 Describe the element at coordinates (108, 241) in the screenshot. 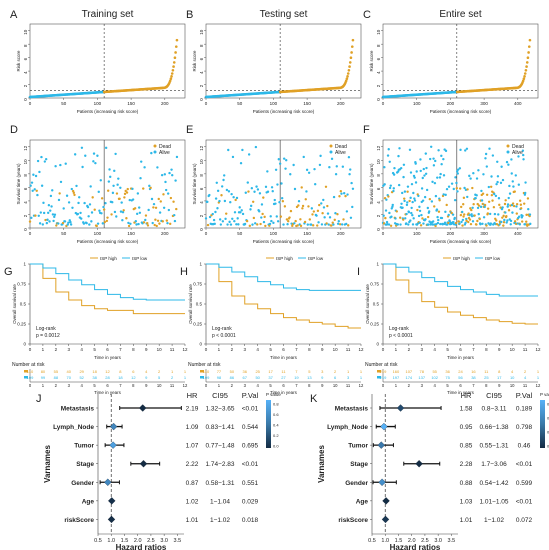

I see `x-axis-label: Patients (increasing risk score)` at that location.